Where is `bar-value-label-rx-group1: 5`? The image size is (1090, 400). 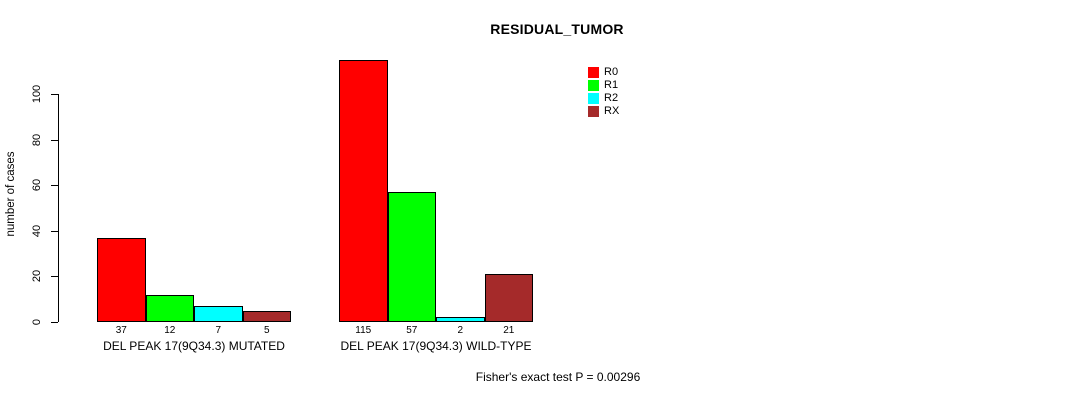
bar-value-label-rx-group1: 5 is located at coordinates (266, 330).